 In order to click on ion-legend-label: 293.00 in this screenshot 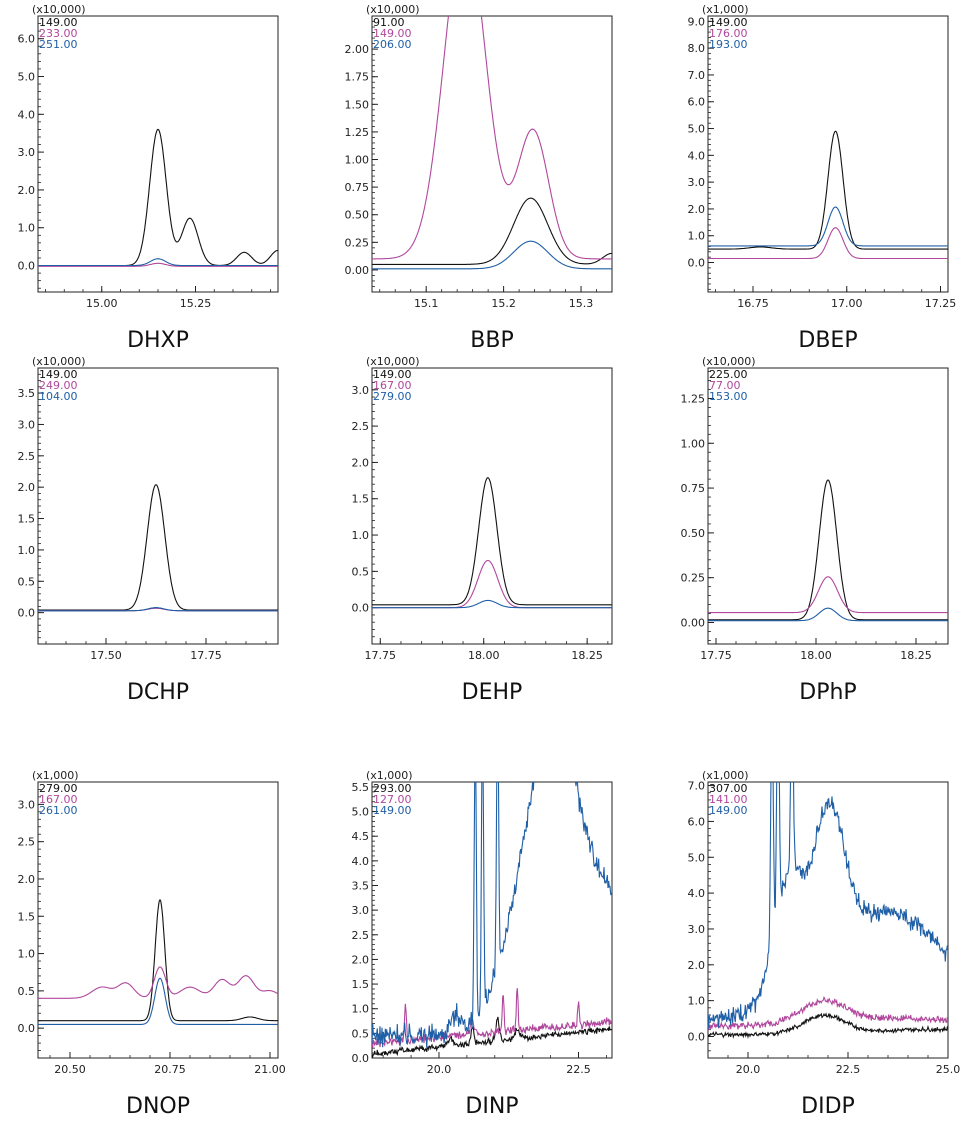, I will do `click(392, 788)`.